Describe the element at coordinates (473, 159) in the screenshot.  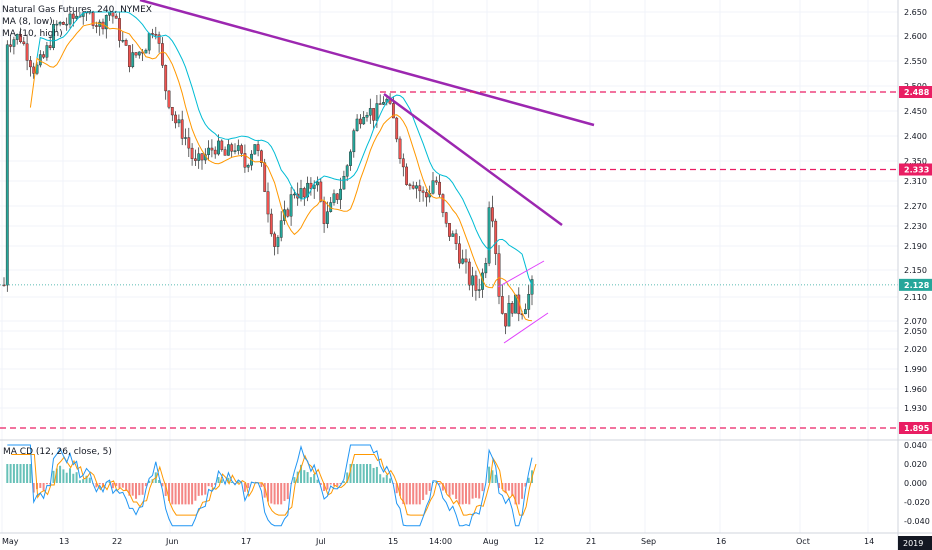
I see `trendline-lower` at that location.